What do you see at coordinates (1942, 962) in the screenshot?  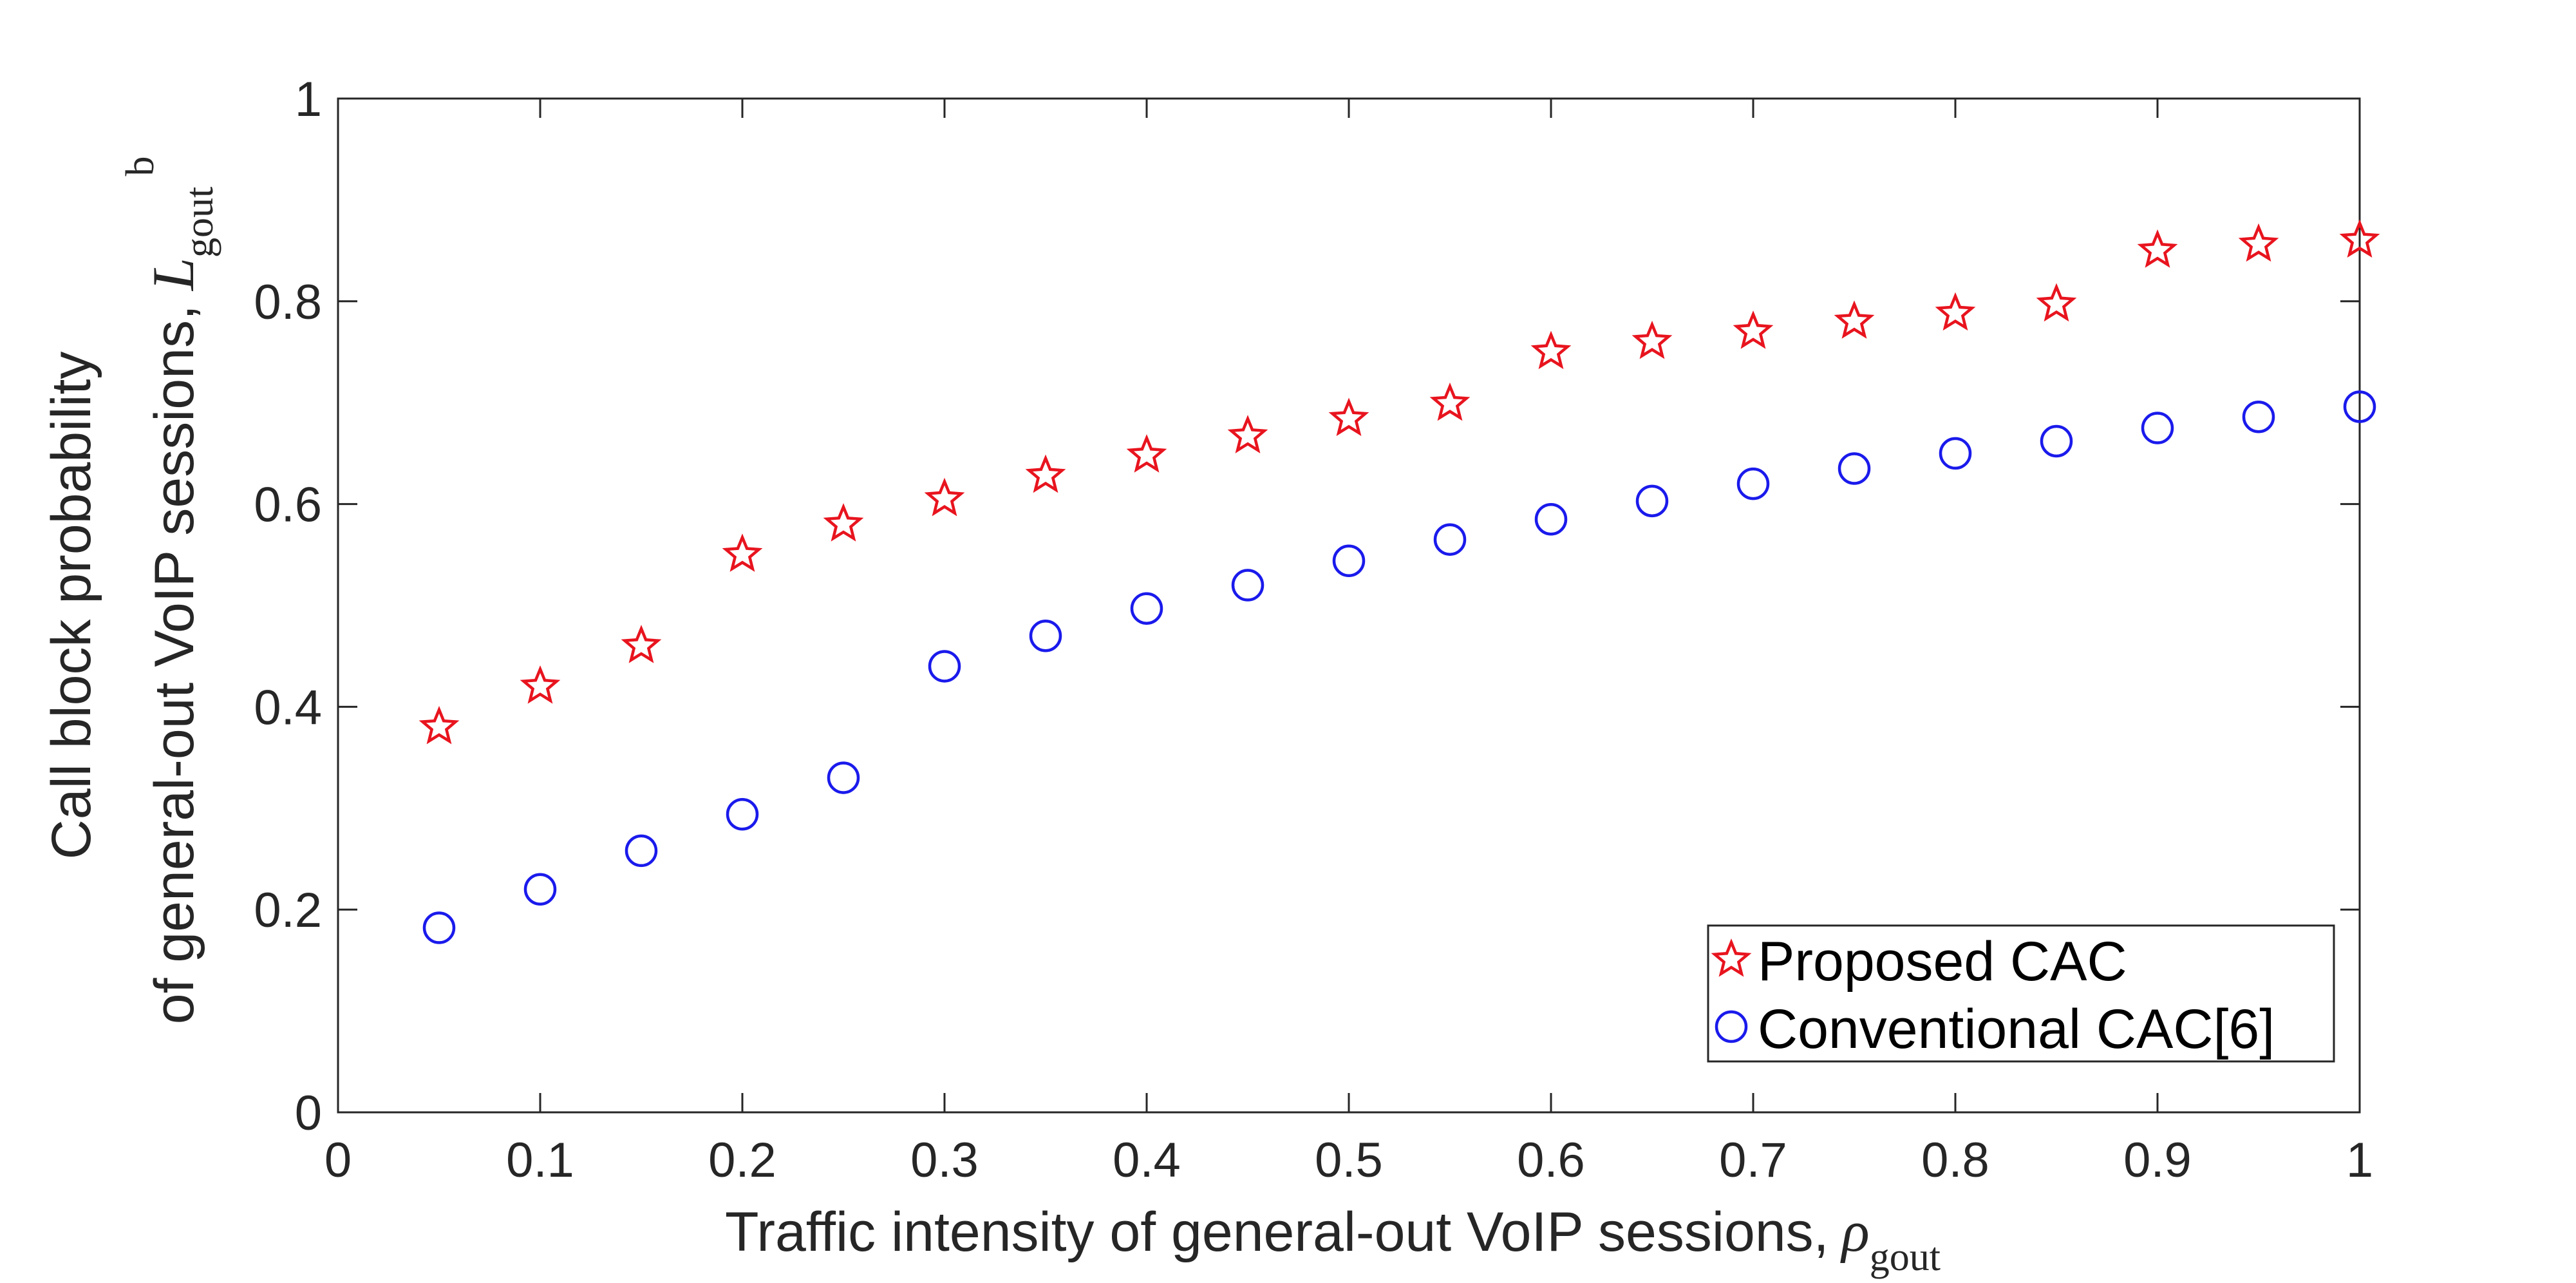 I see `legend-label-proposed: Proposed CAC` at bounding box center [1942, 962].